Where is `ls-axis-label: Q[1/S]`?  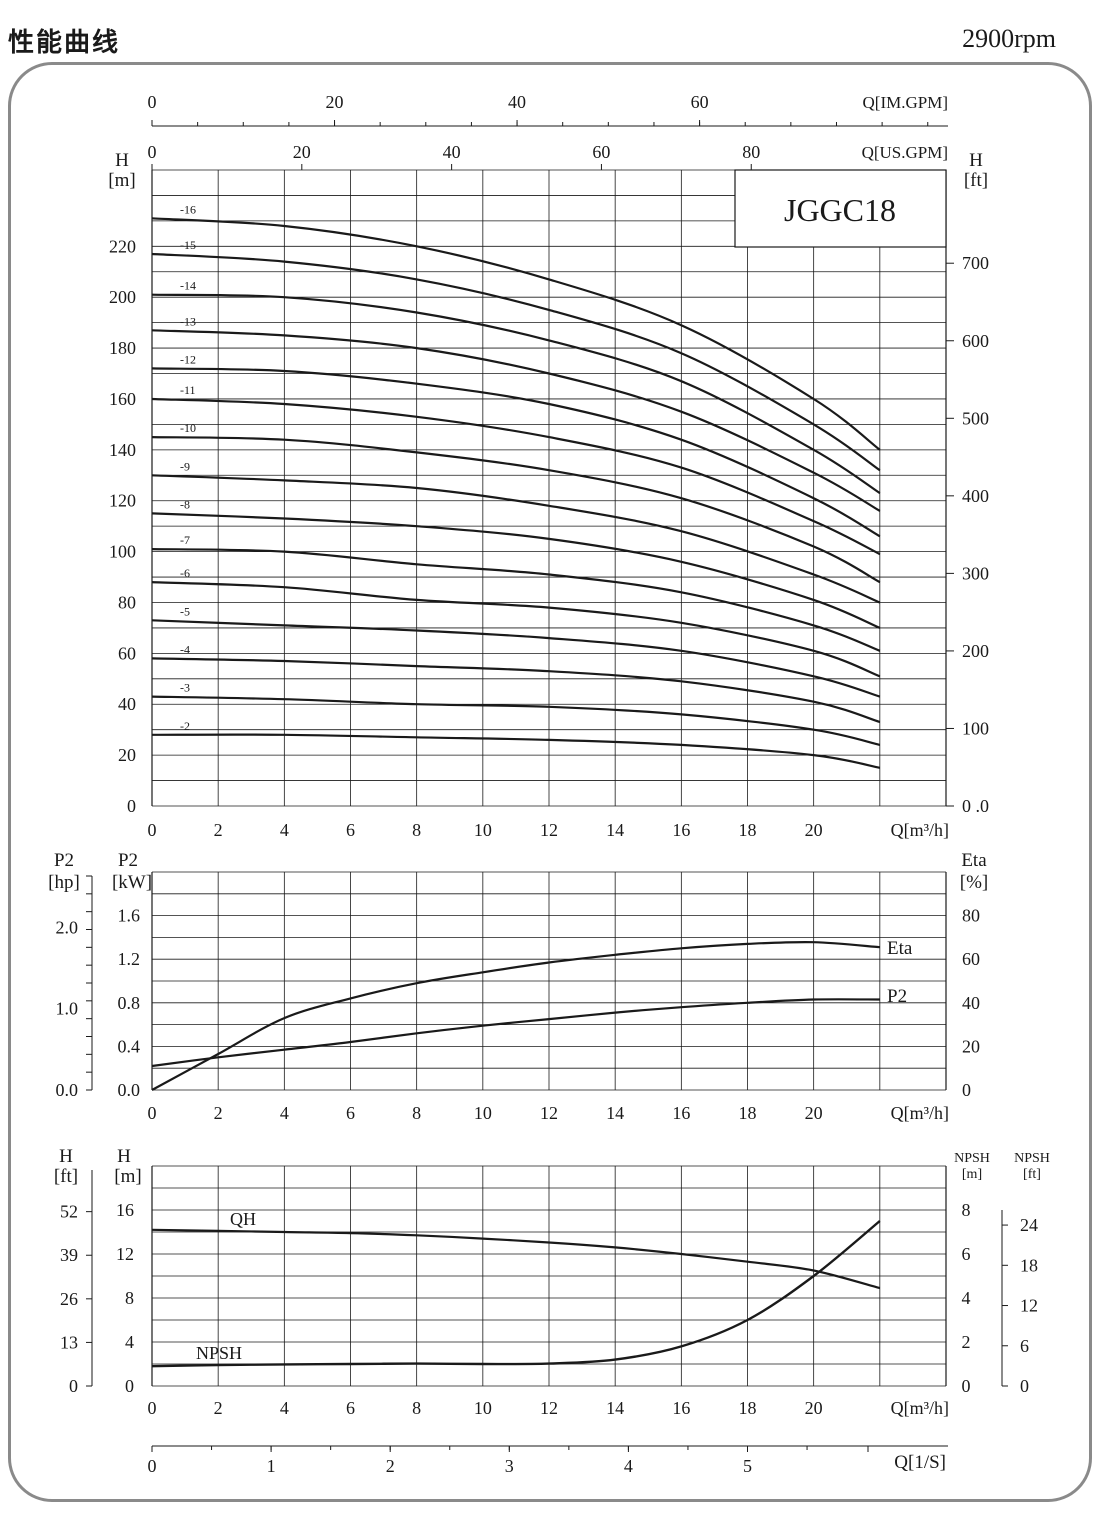
ls-axis-label: Q[1/S] is located at coordinates (920, 1462).